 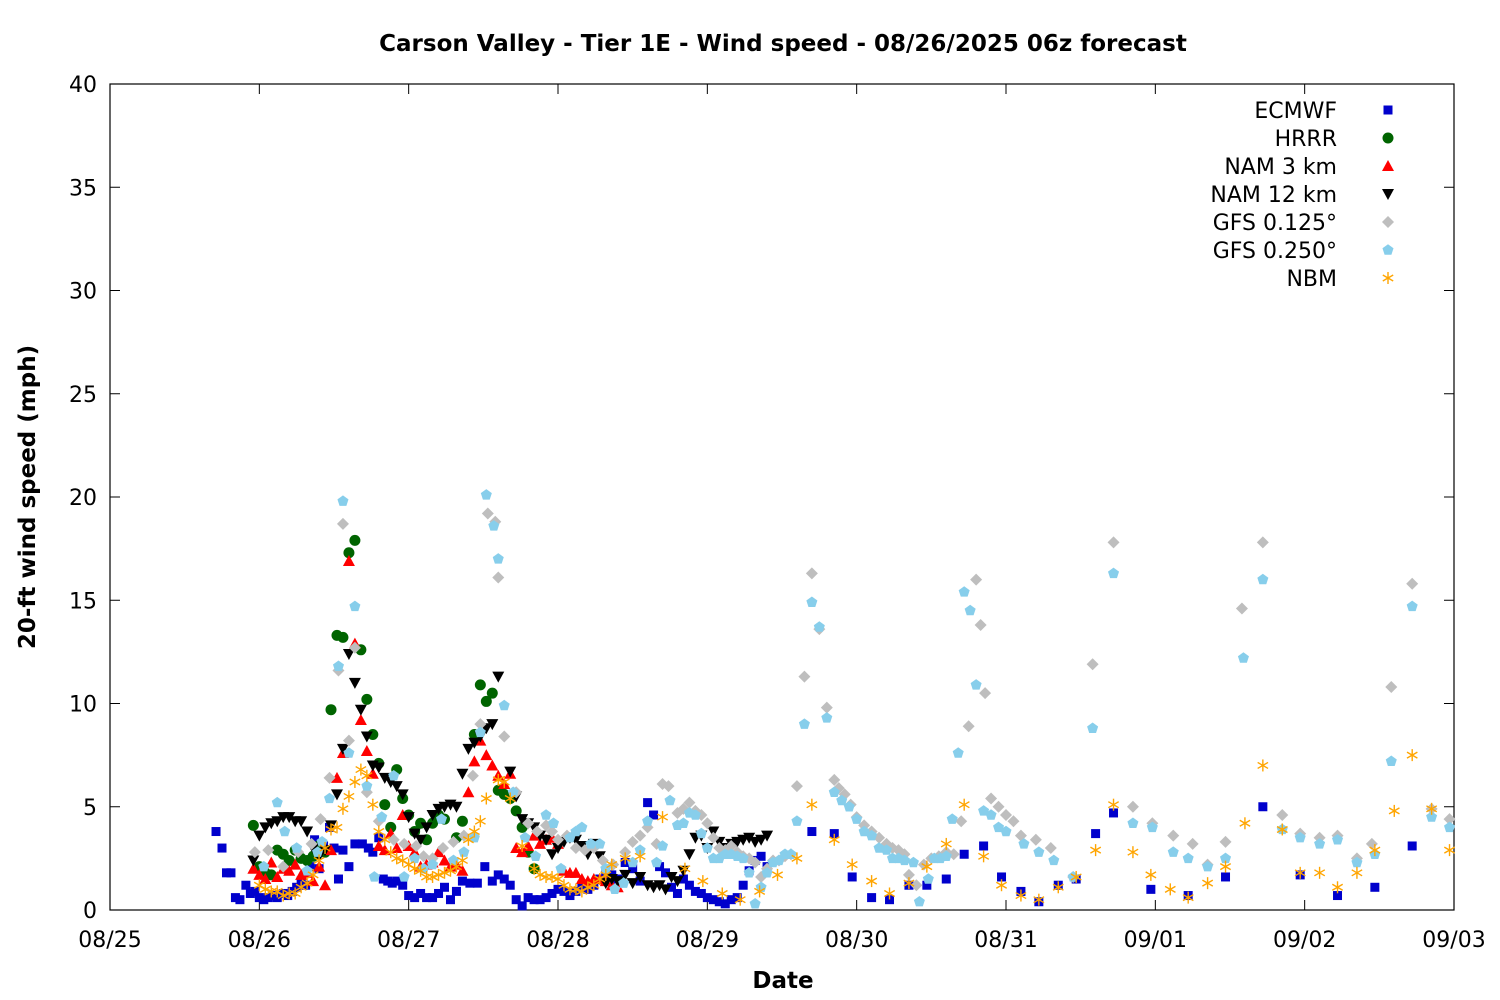 I want to click on y-tick-label: 0, so click(x=90, y=911).